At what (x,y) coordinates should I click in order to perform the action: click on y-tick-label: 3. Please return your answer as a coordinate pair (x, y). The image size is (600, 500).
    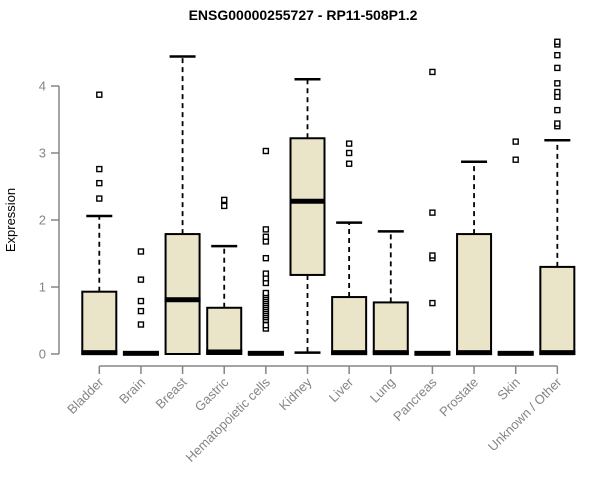
    Looking at the image, I should click on (42, 153).